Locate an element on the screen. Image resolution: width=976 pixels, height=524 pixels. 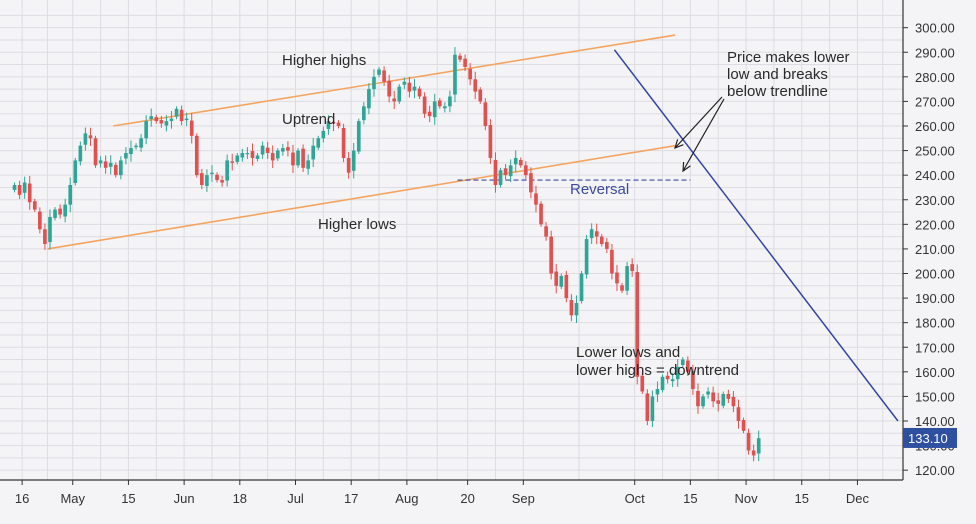
x-tick-label: Jul is located at coordinates (295, 498).